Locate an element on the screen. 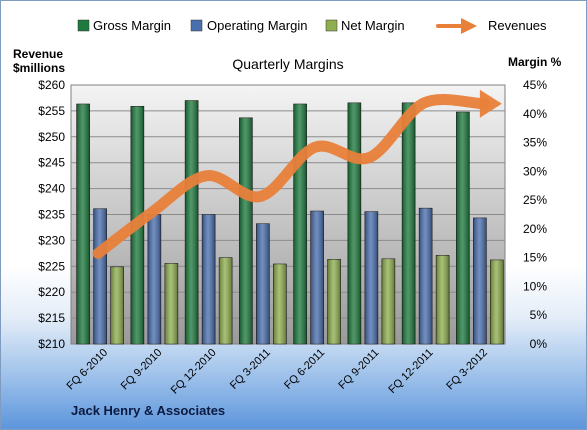  legend-arrow-icon is located at coordinates (456, 26).